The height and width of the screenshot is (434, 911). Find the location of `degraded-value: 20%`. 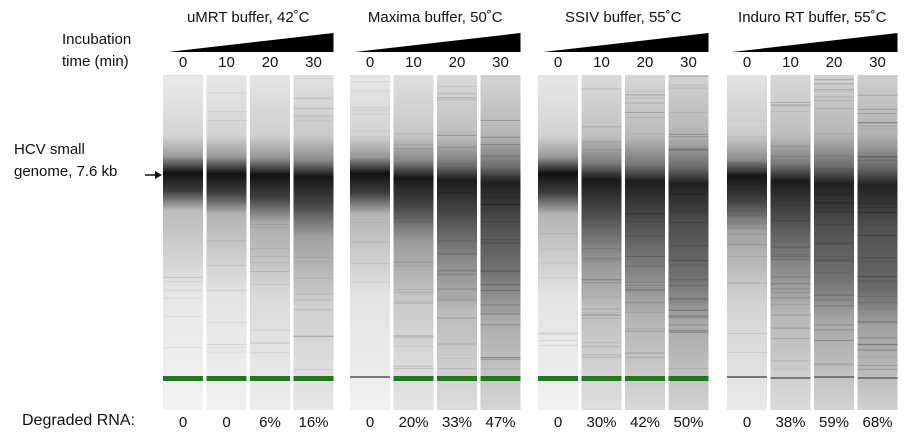

degraded-value: 20% is located at coordinates (413, 422).